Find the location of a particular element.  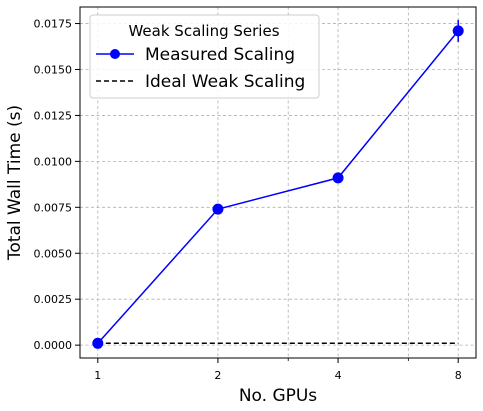

x-tick-label: 1 is located at coordinates (97, 375).